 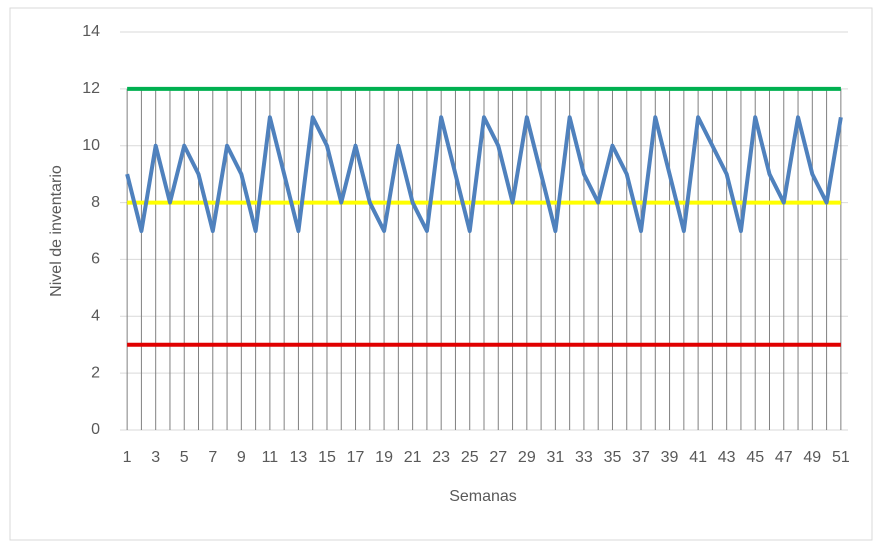 I want to click on x-tick-label: 3, so click(x=155, y=457).